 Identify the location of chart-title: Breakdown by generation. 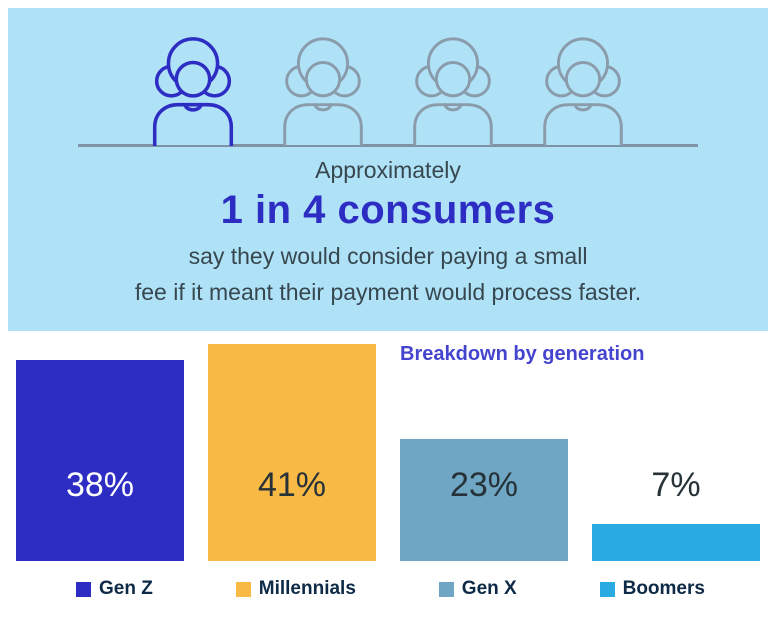
(522, 354).